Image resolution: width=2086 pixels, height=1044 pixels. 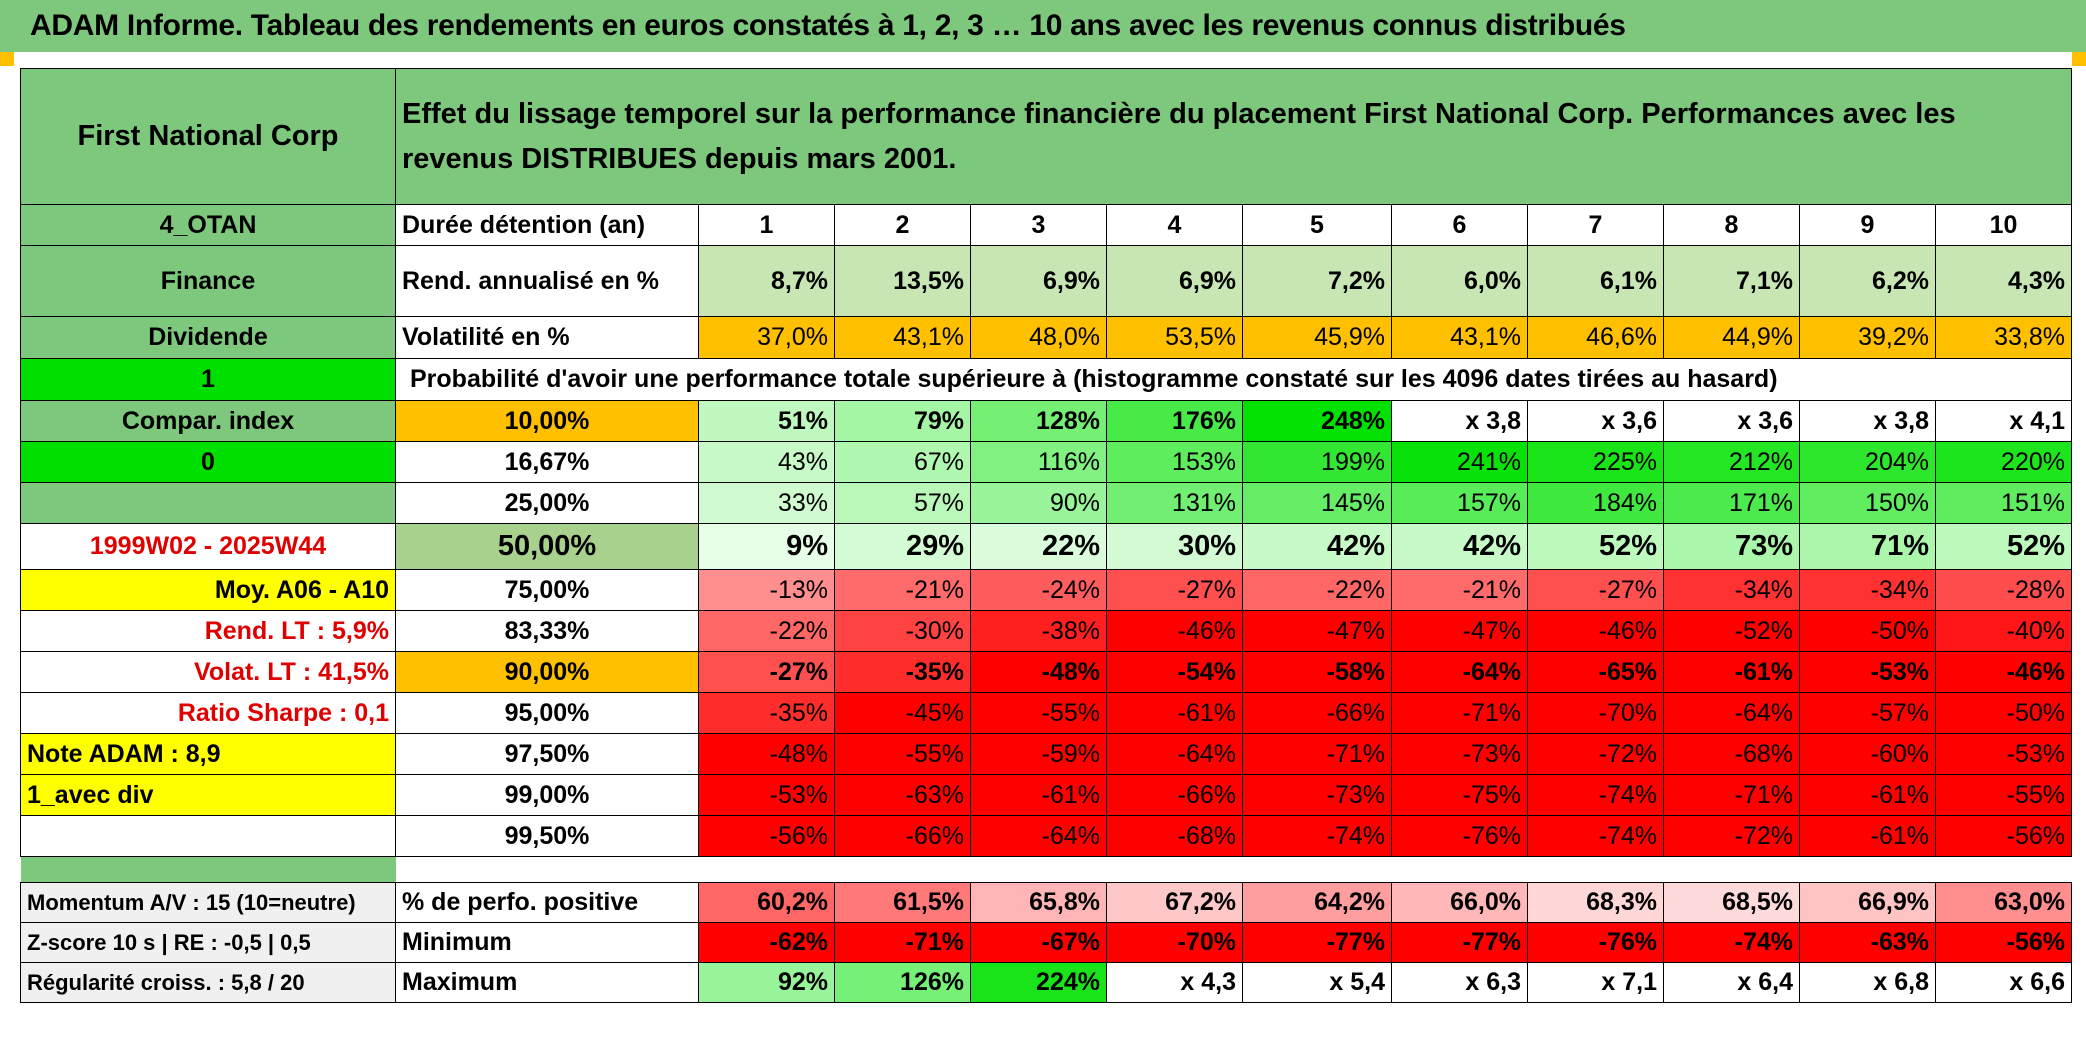 What do you see at coordinates (902, 982) in the screenshot?
I see `maximum-value: 126%` at bounding box center [902, 982].